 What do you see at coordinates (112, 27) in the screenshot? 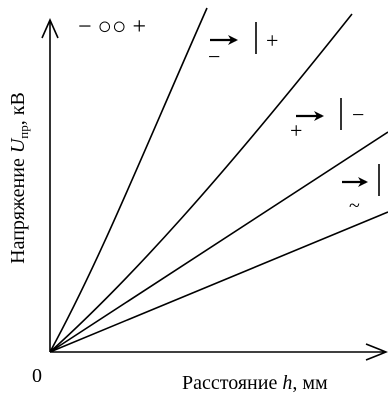
I see `sphere-gap-label: − ○○ +` at bounding box center [112, 27].